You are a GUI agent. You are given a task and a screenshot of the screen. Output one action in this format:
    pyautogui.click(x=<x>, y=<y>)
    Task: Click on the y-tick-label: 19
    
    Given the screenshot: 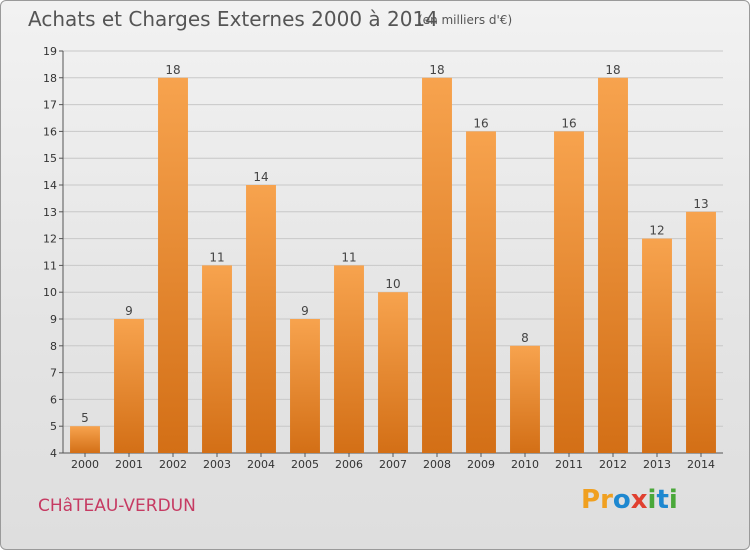 What is the action you would take?
    pyautogui.click(x=50, y=51)
    